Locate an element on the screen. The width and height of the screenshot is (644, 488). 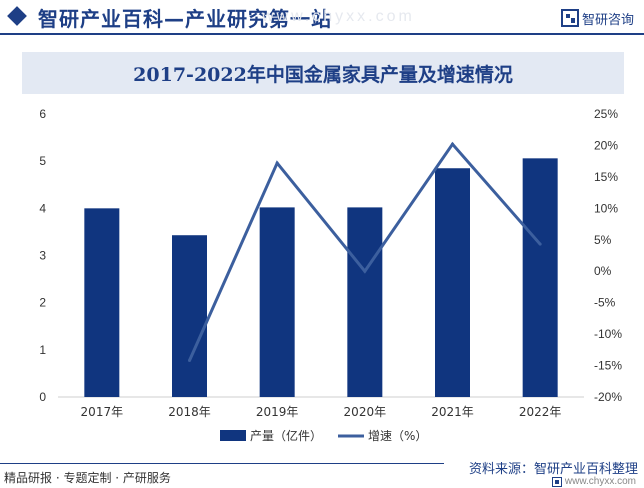
y-tick-label-left: 0 is located at coordinates (42, 397).